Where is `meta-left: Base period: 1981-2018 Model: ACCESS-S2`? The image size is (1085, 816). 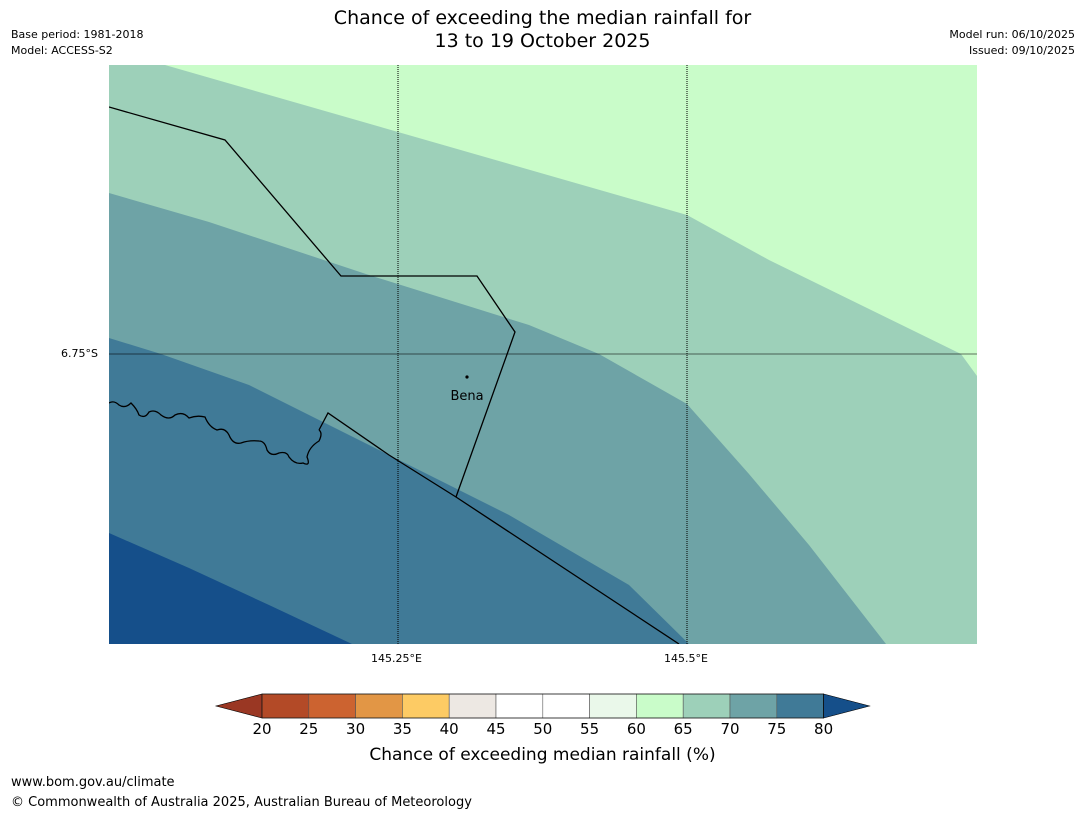 meta-left: Base period: 1981-2018 Model: ACCESS-S2 is located at coordinates (77, 43).